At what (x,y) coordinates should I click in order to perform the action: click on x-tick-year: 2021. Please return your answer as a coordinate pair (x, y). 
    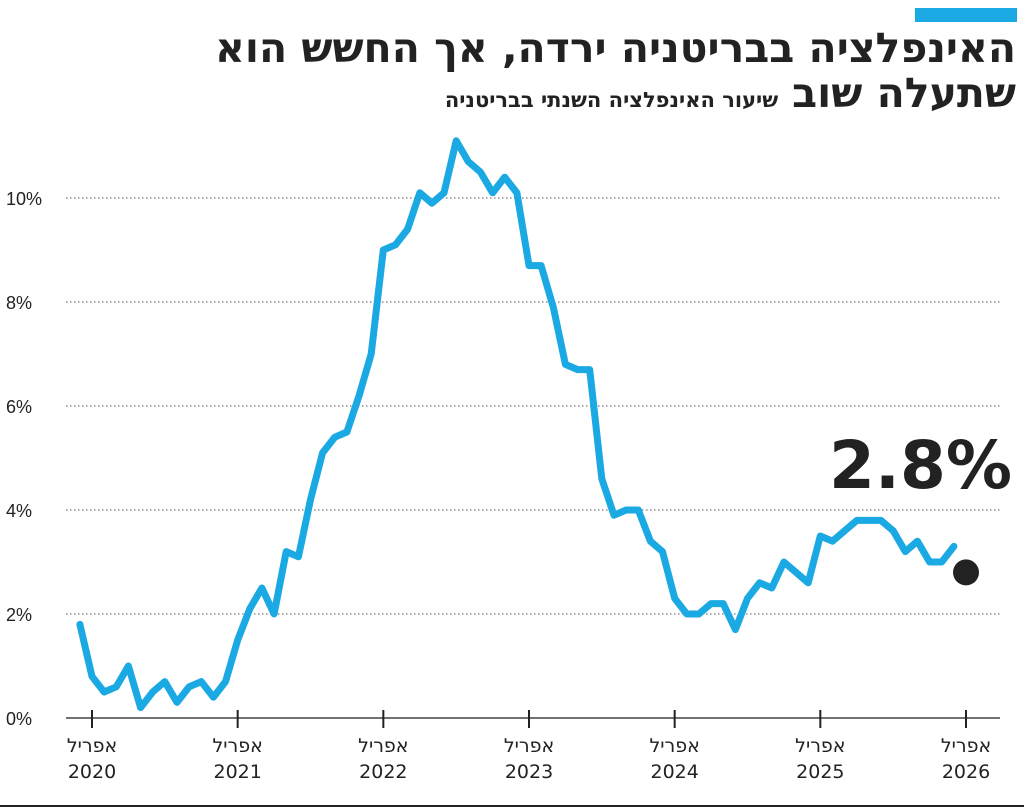
    Looking at the image, I should click on (237, 772).